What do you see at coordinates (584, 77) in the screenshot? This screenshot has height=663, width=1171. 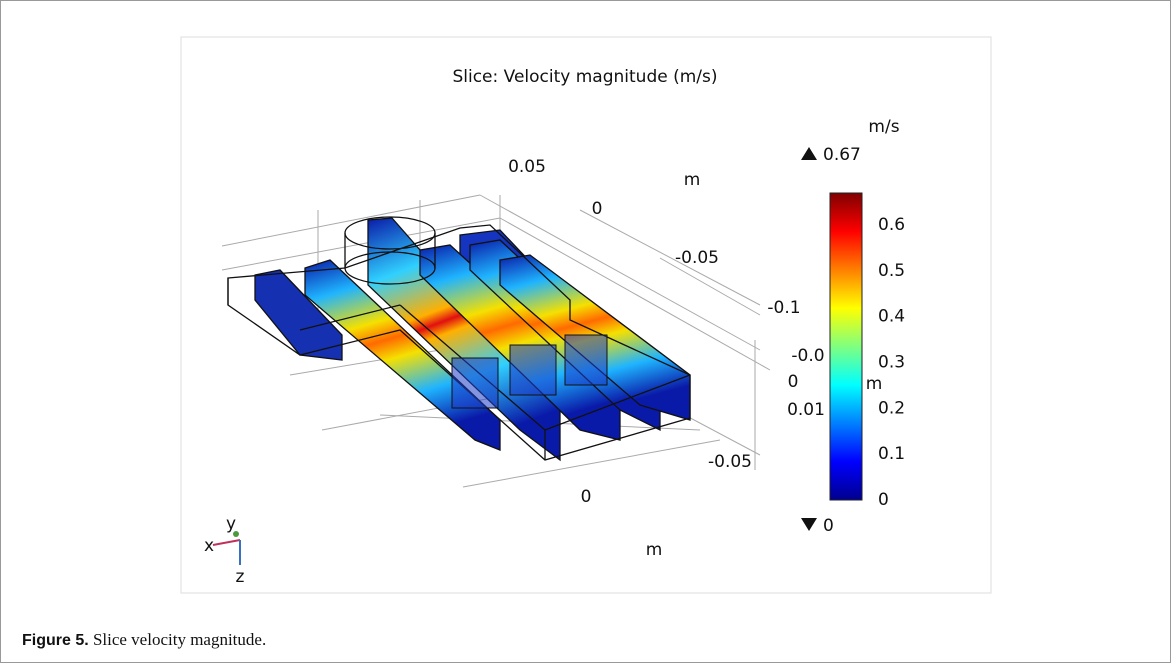 I see `plot-title: Slice: Velocity magnitude (m/s)` at bounding box center [584, 77].